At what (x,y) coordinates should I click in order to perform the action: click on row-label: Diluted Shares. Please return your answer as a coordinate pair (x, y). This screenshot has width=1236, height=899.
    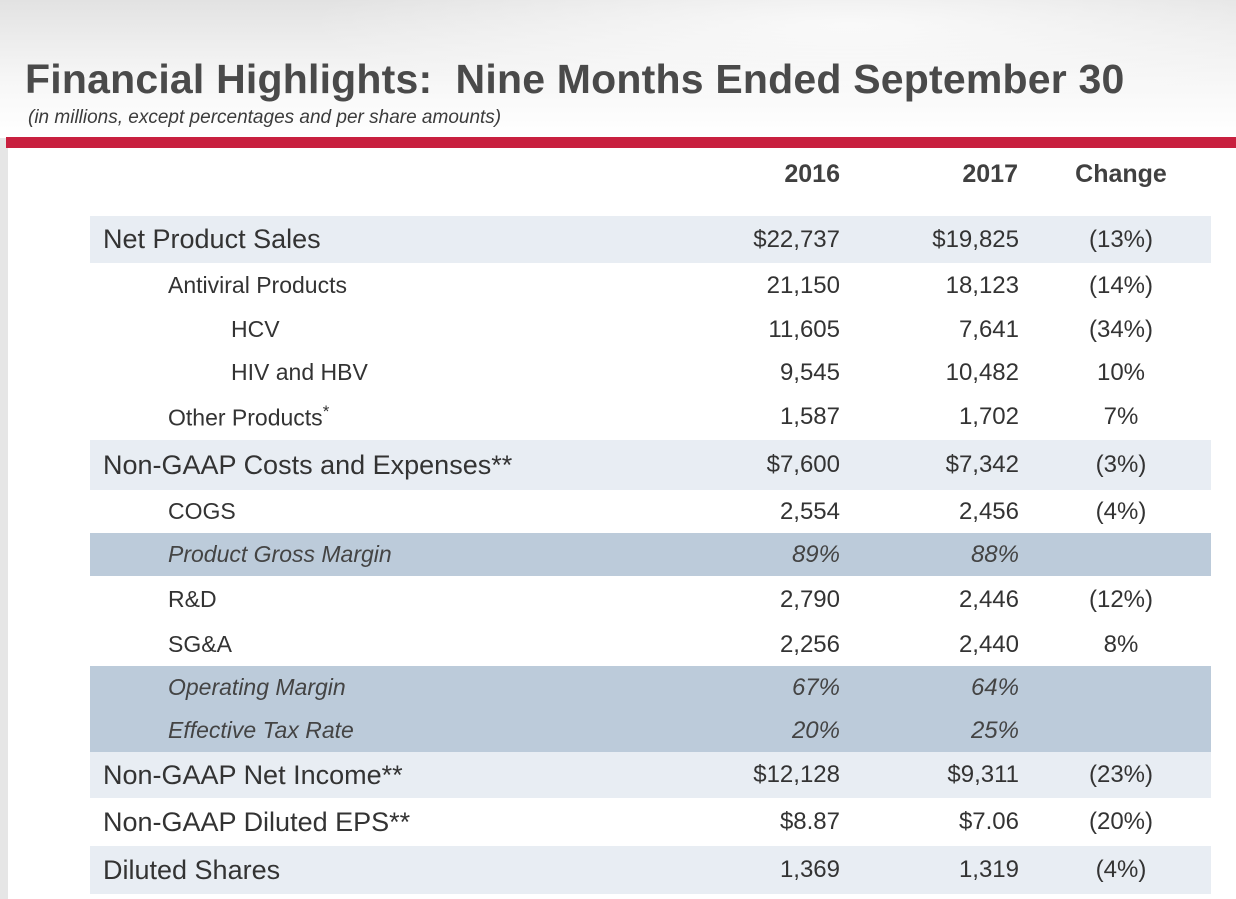
    Looking at the image, I should click on (192, 869).